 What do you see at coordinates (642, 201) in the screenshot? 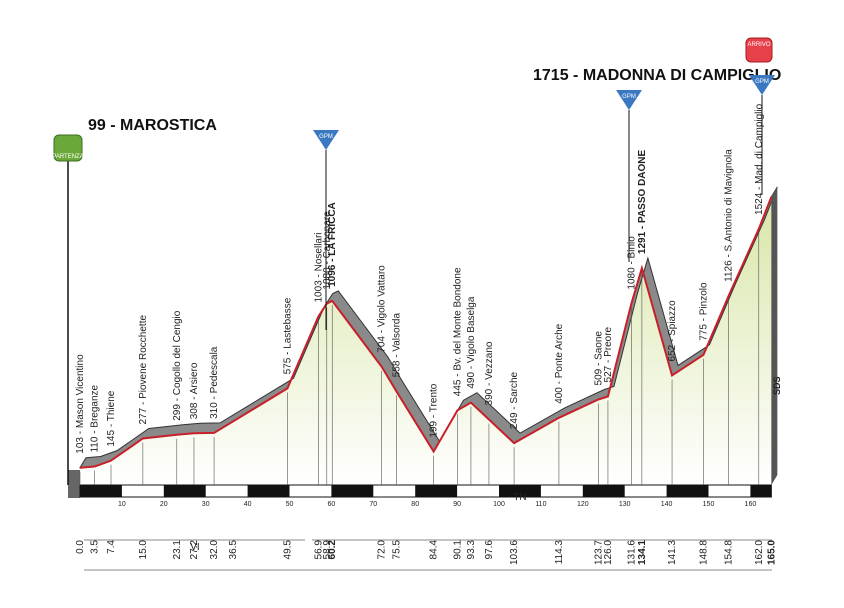
I see `waypoint-name: 1291 - PASSO DAONE` at bounding box center [642, 201].